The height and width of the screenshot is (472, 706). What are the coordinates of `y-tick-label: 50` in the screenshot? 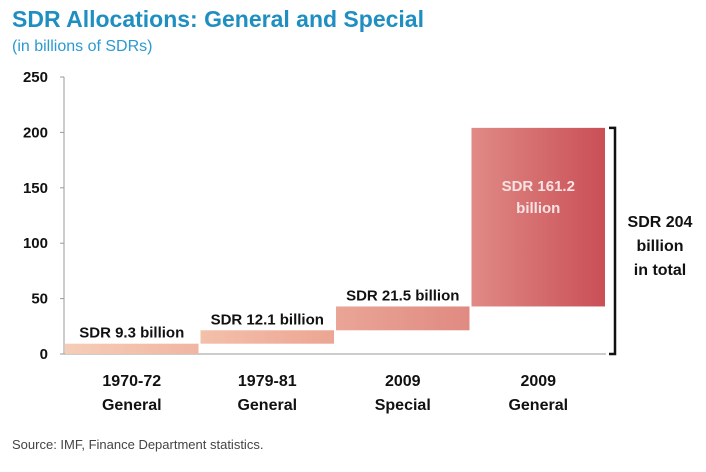 It's located at (39, 299).